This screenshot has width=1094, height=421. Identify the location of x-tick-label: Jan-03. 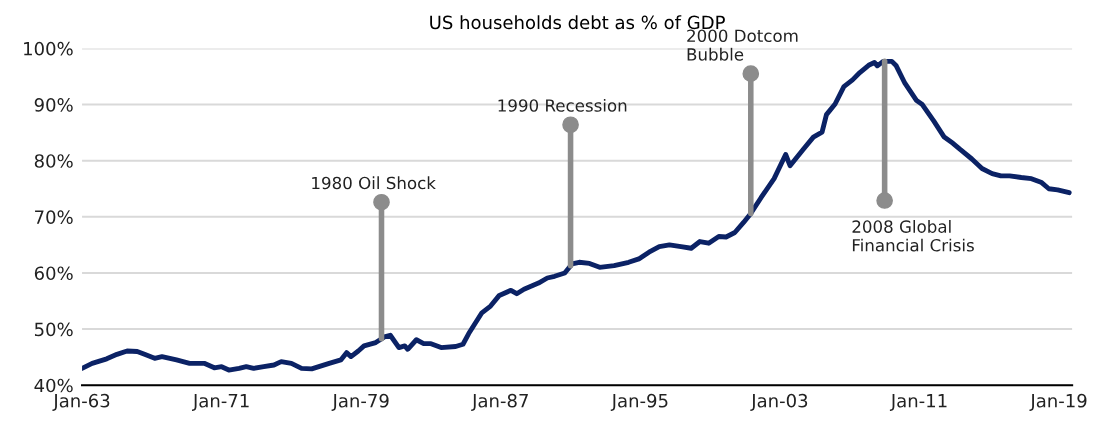
(779, 402).